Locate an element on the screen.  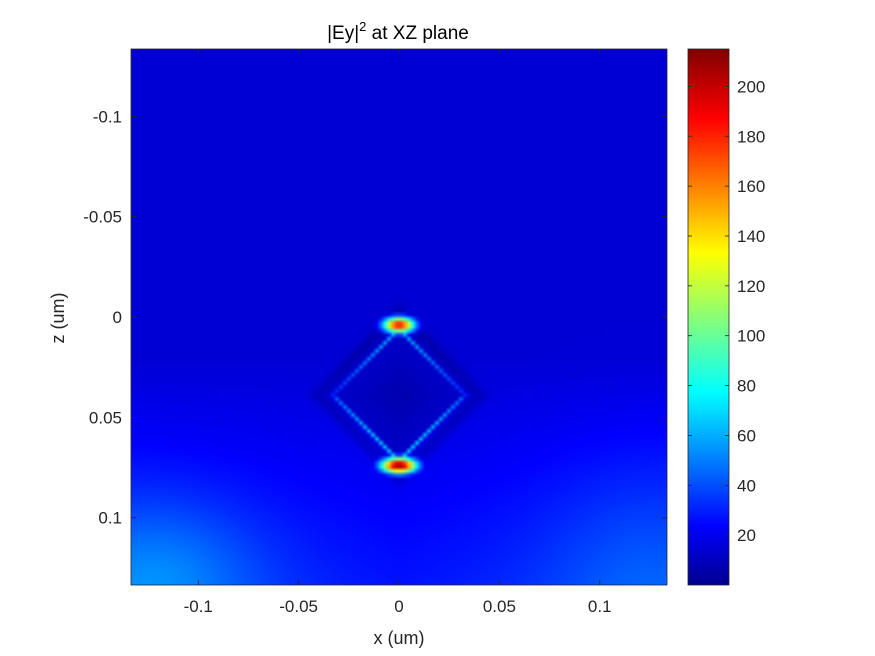
x-axis-label: x (um) is located at coordinates (399, 638).